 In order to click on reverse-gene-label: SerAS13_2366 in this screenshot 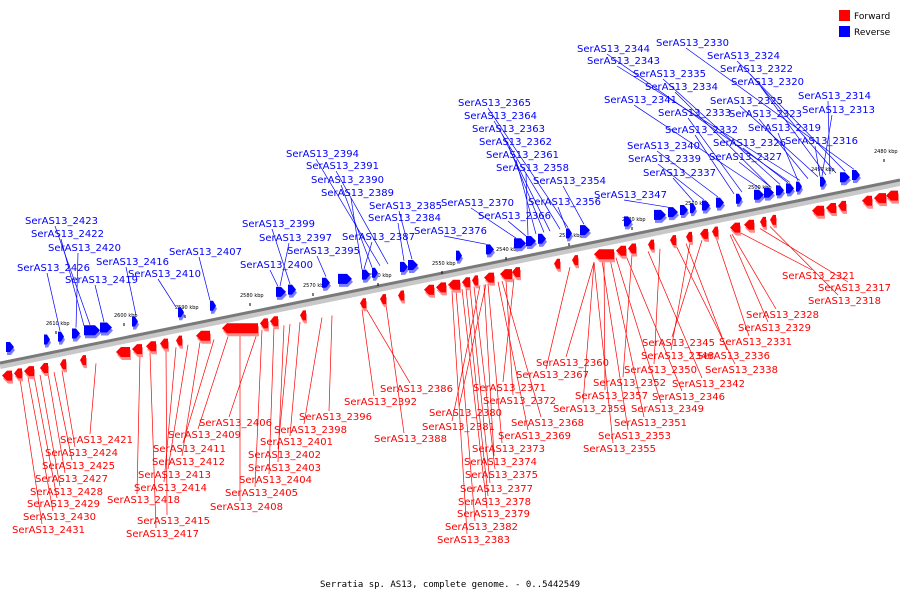, I will do `click(514, 216)`.